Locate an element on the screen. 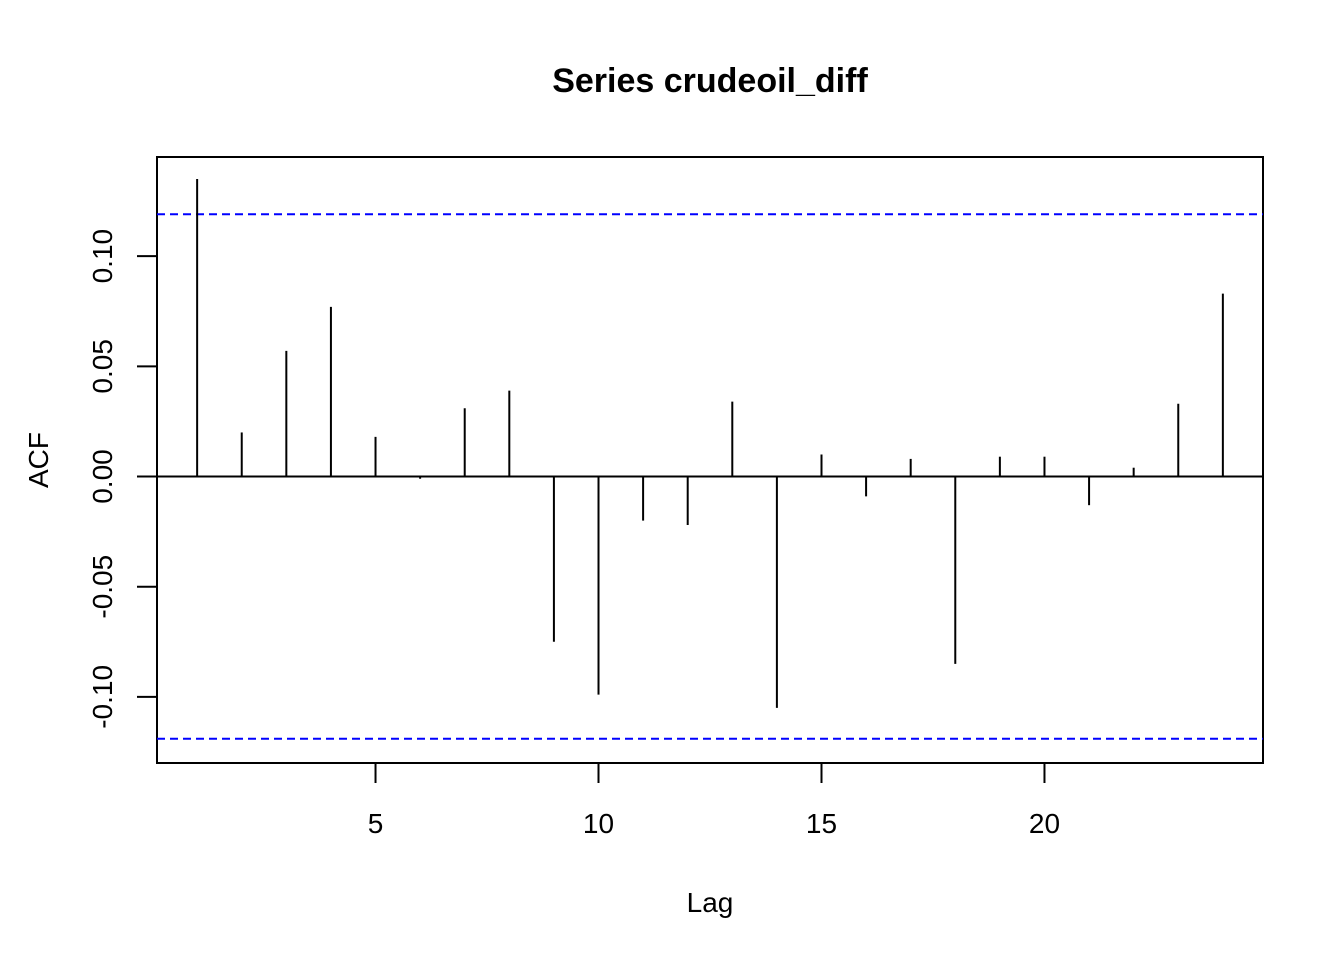 The height and width of the screenshot is (960, 1344). x-tick-label-5: 5 is located at coordinates (376, 823).